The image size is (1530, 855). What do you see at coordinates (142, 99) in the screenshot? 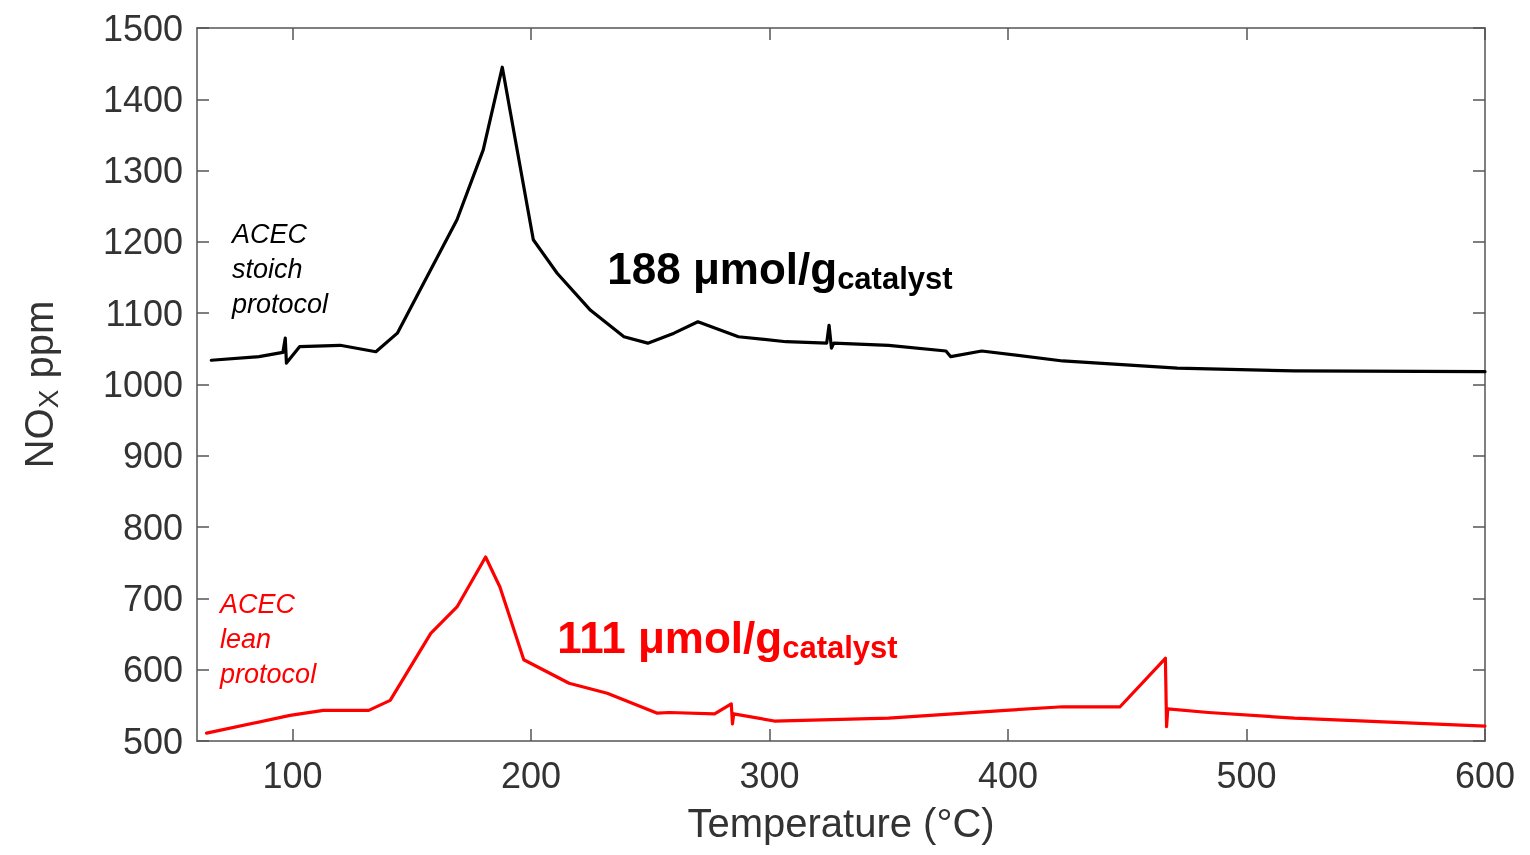
I see `y-tick-label: 1400` at bounding box center [142, 99].